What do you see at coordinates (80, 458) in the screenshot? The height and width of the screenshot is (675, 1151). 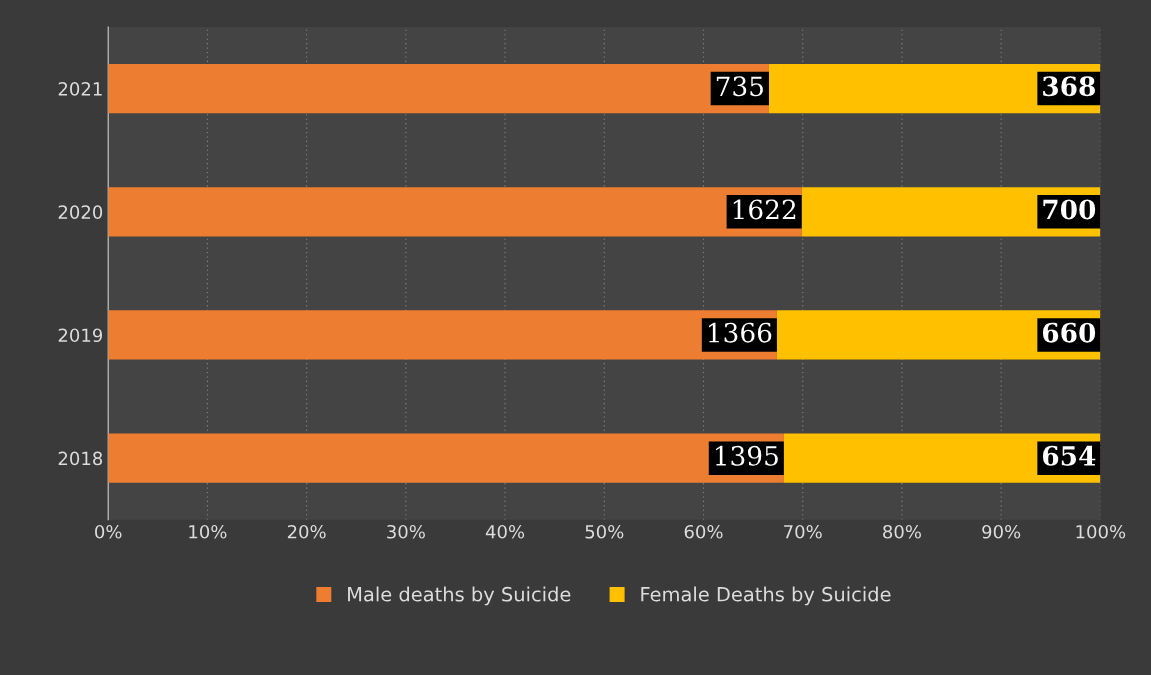 I see `y-tick-label: 2018` at bounding box center [80, 458].